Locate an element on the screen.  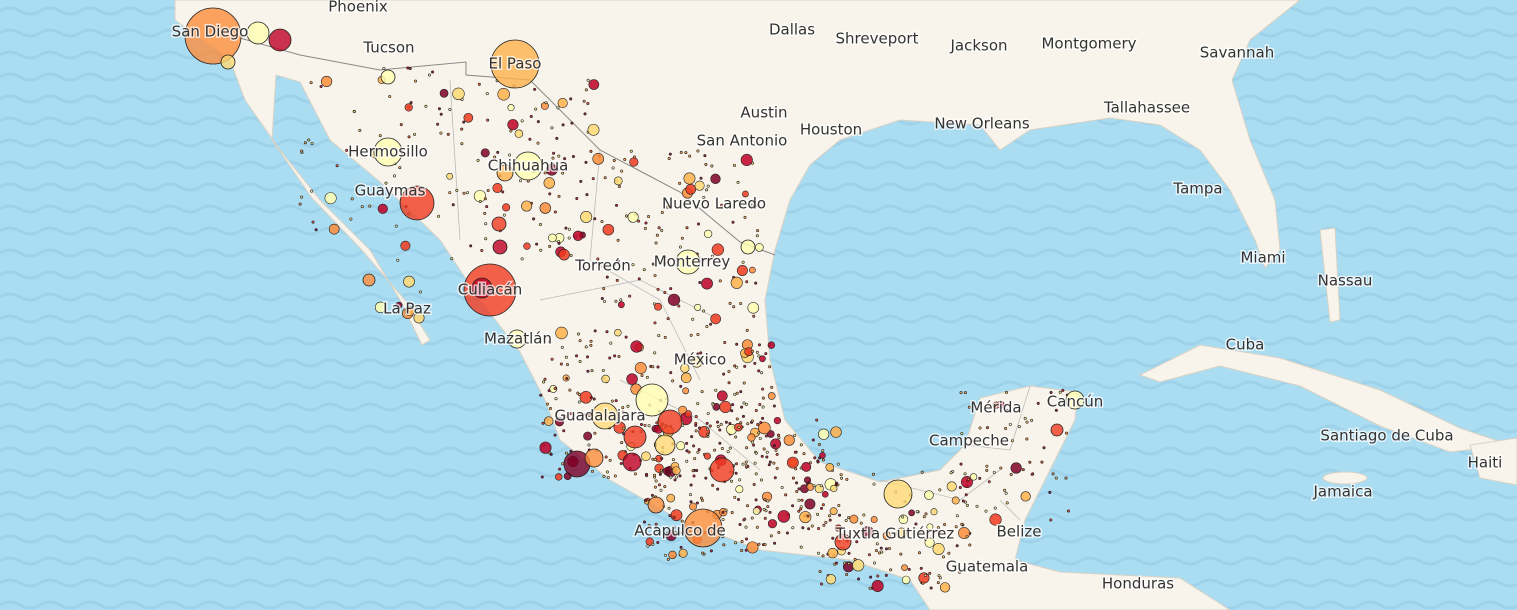
city-label: Santiago de Cuba is located at coordinates (1386, 436).